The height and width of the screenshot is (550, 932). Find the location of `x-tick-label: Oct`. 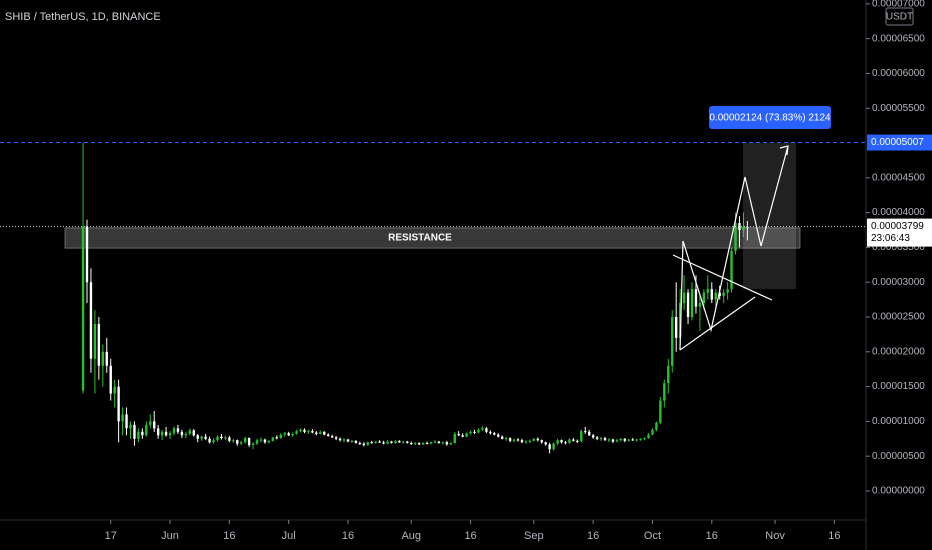

x-tick-label: Oct is located at coordinates (652, 536).